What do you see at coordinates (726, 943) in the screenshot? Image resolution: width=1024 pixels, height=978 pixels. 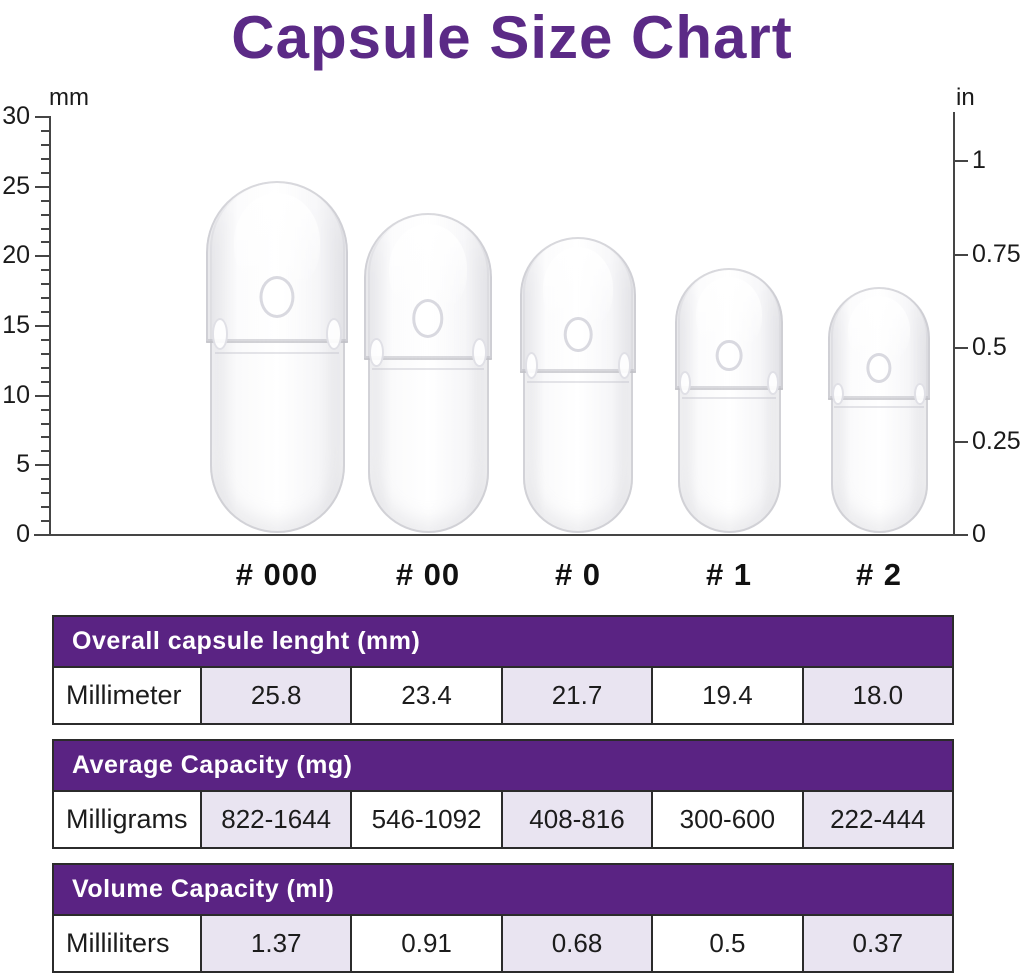 I see `table-value-cell: 0.5` at bounding box center [726, 943].